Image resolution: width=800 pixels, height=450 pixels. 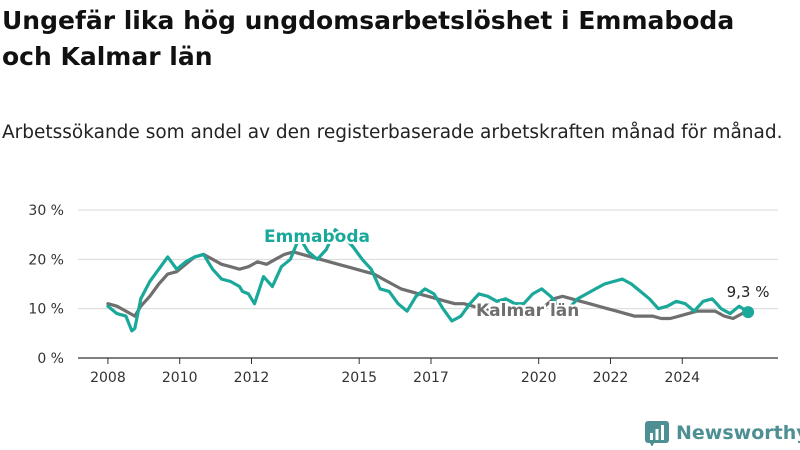 I want to click on end-value-label: 9,3 %, so click(x=748, y=292).